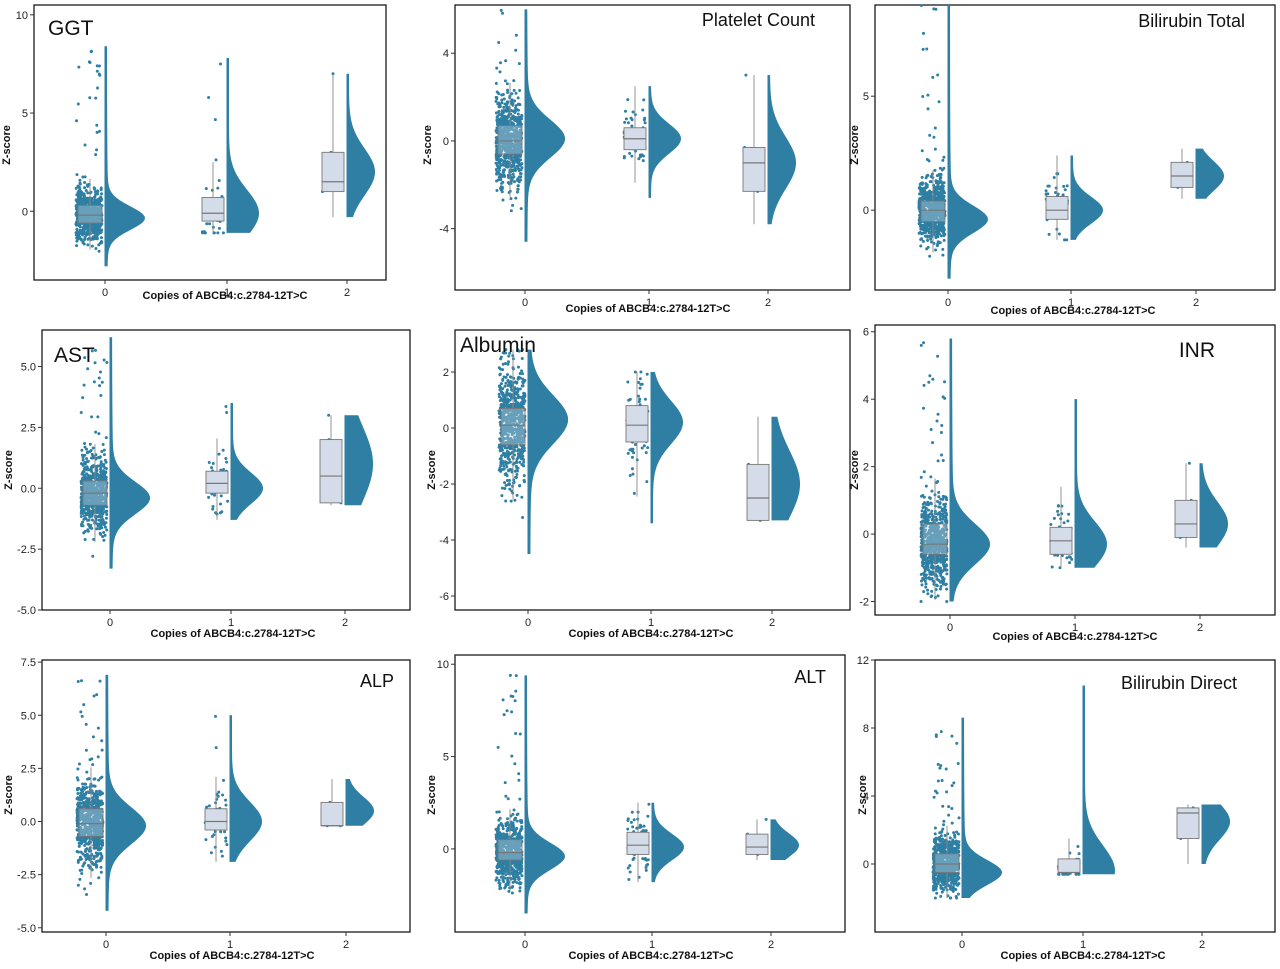 This screenshot has width=1280, height=969. I want to click on panel-title: GGT, so click(71, 28).